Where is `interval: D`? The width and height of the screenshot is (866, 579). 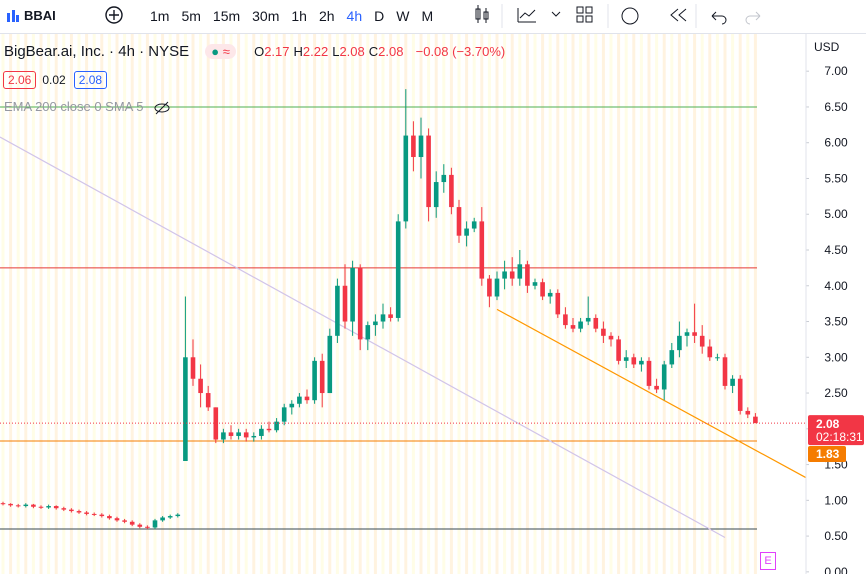
interval: D is located at coordinates (379, 16).